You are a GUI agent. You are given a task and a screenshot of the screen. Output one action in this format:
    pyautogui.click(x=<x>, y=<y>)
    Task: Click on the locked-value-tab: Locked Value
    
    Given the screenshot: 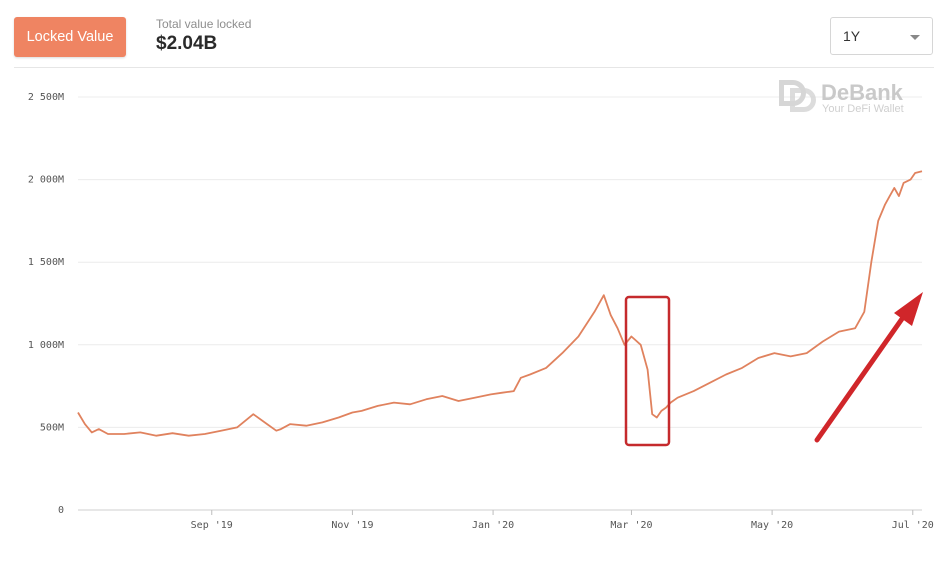 What is the action you would take?
    pyautogui.click(x=70, y=37)
    